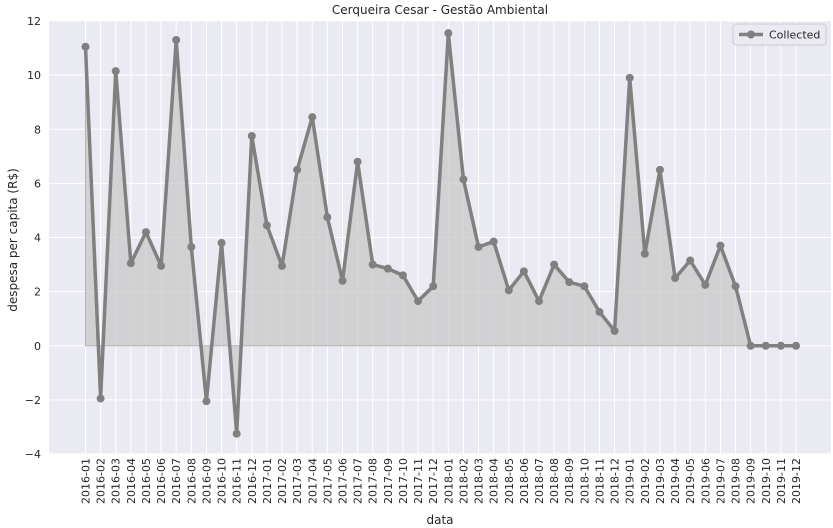  I want to click on x-tick-label: 2016-04, so click(131, 481).